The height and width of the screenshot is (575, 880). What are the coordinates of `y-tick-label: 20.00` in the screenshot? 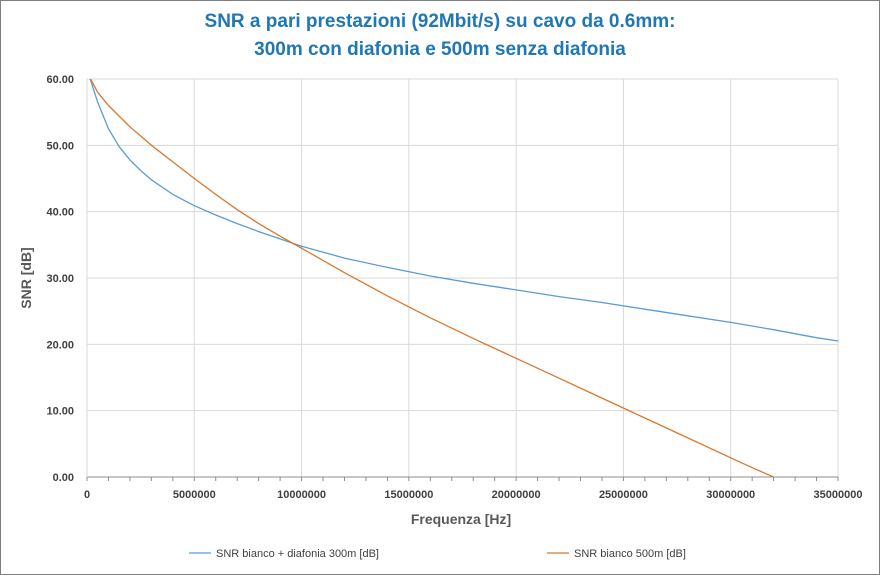 It's located at (60, 345).